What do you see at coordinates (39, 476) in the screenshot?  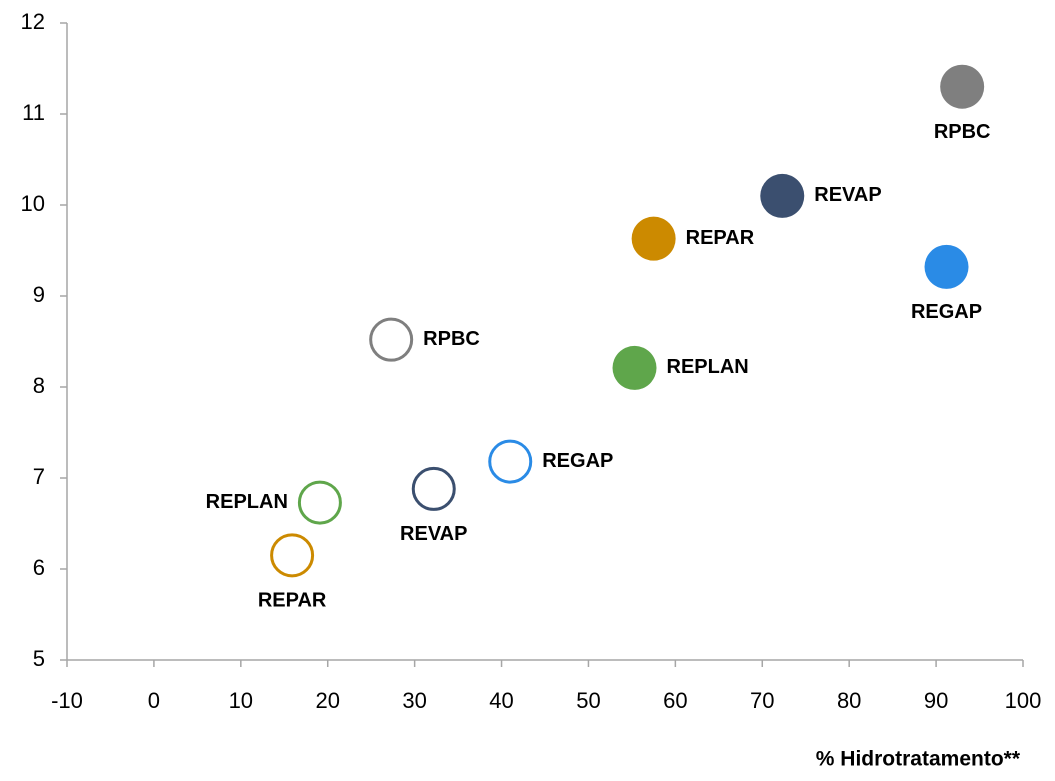 I see `y-tick-label: 7` at bounding box center [39, 476].